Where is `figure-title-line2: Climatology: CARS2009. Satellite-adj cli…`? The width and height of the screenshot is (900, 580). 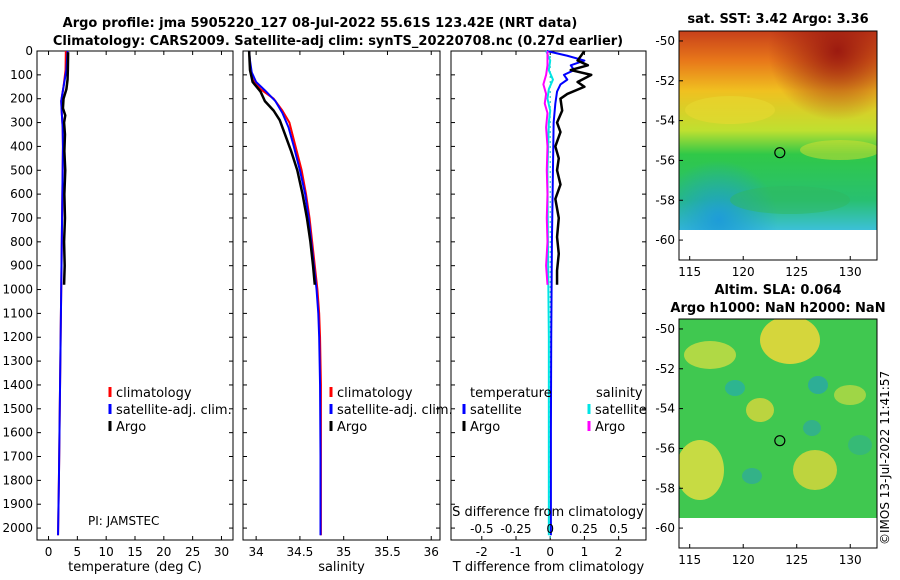
figure-title-line2: Climatology: CARS2009. Satellite-adj cli… is located at coordinates (338, 41).